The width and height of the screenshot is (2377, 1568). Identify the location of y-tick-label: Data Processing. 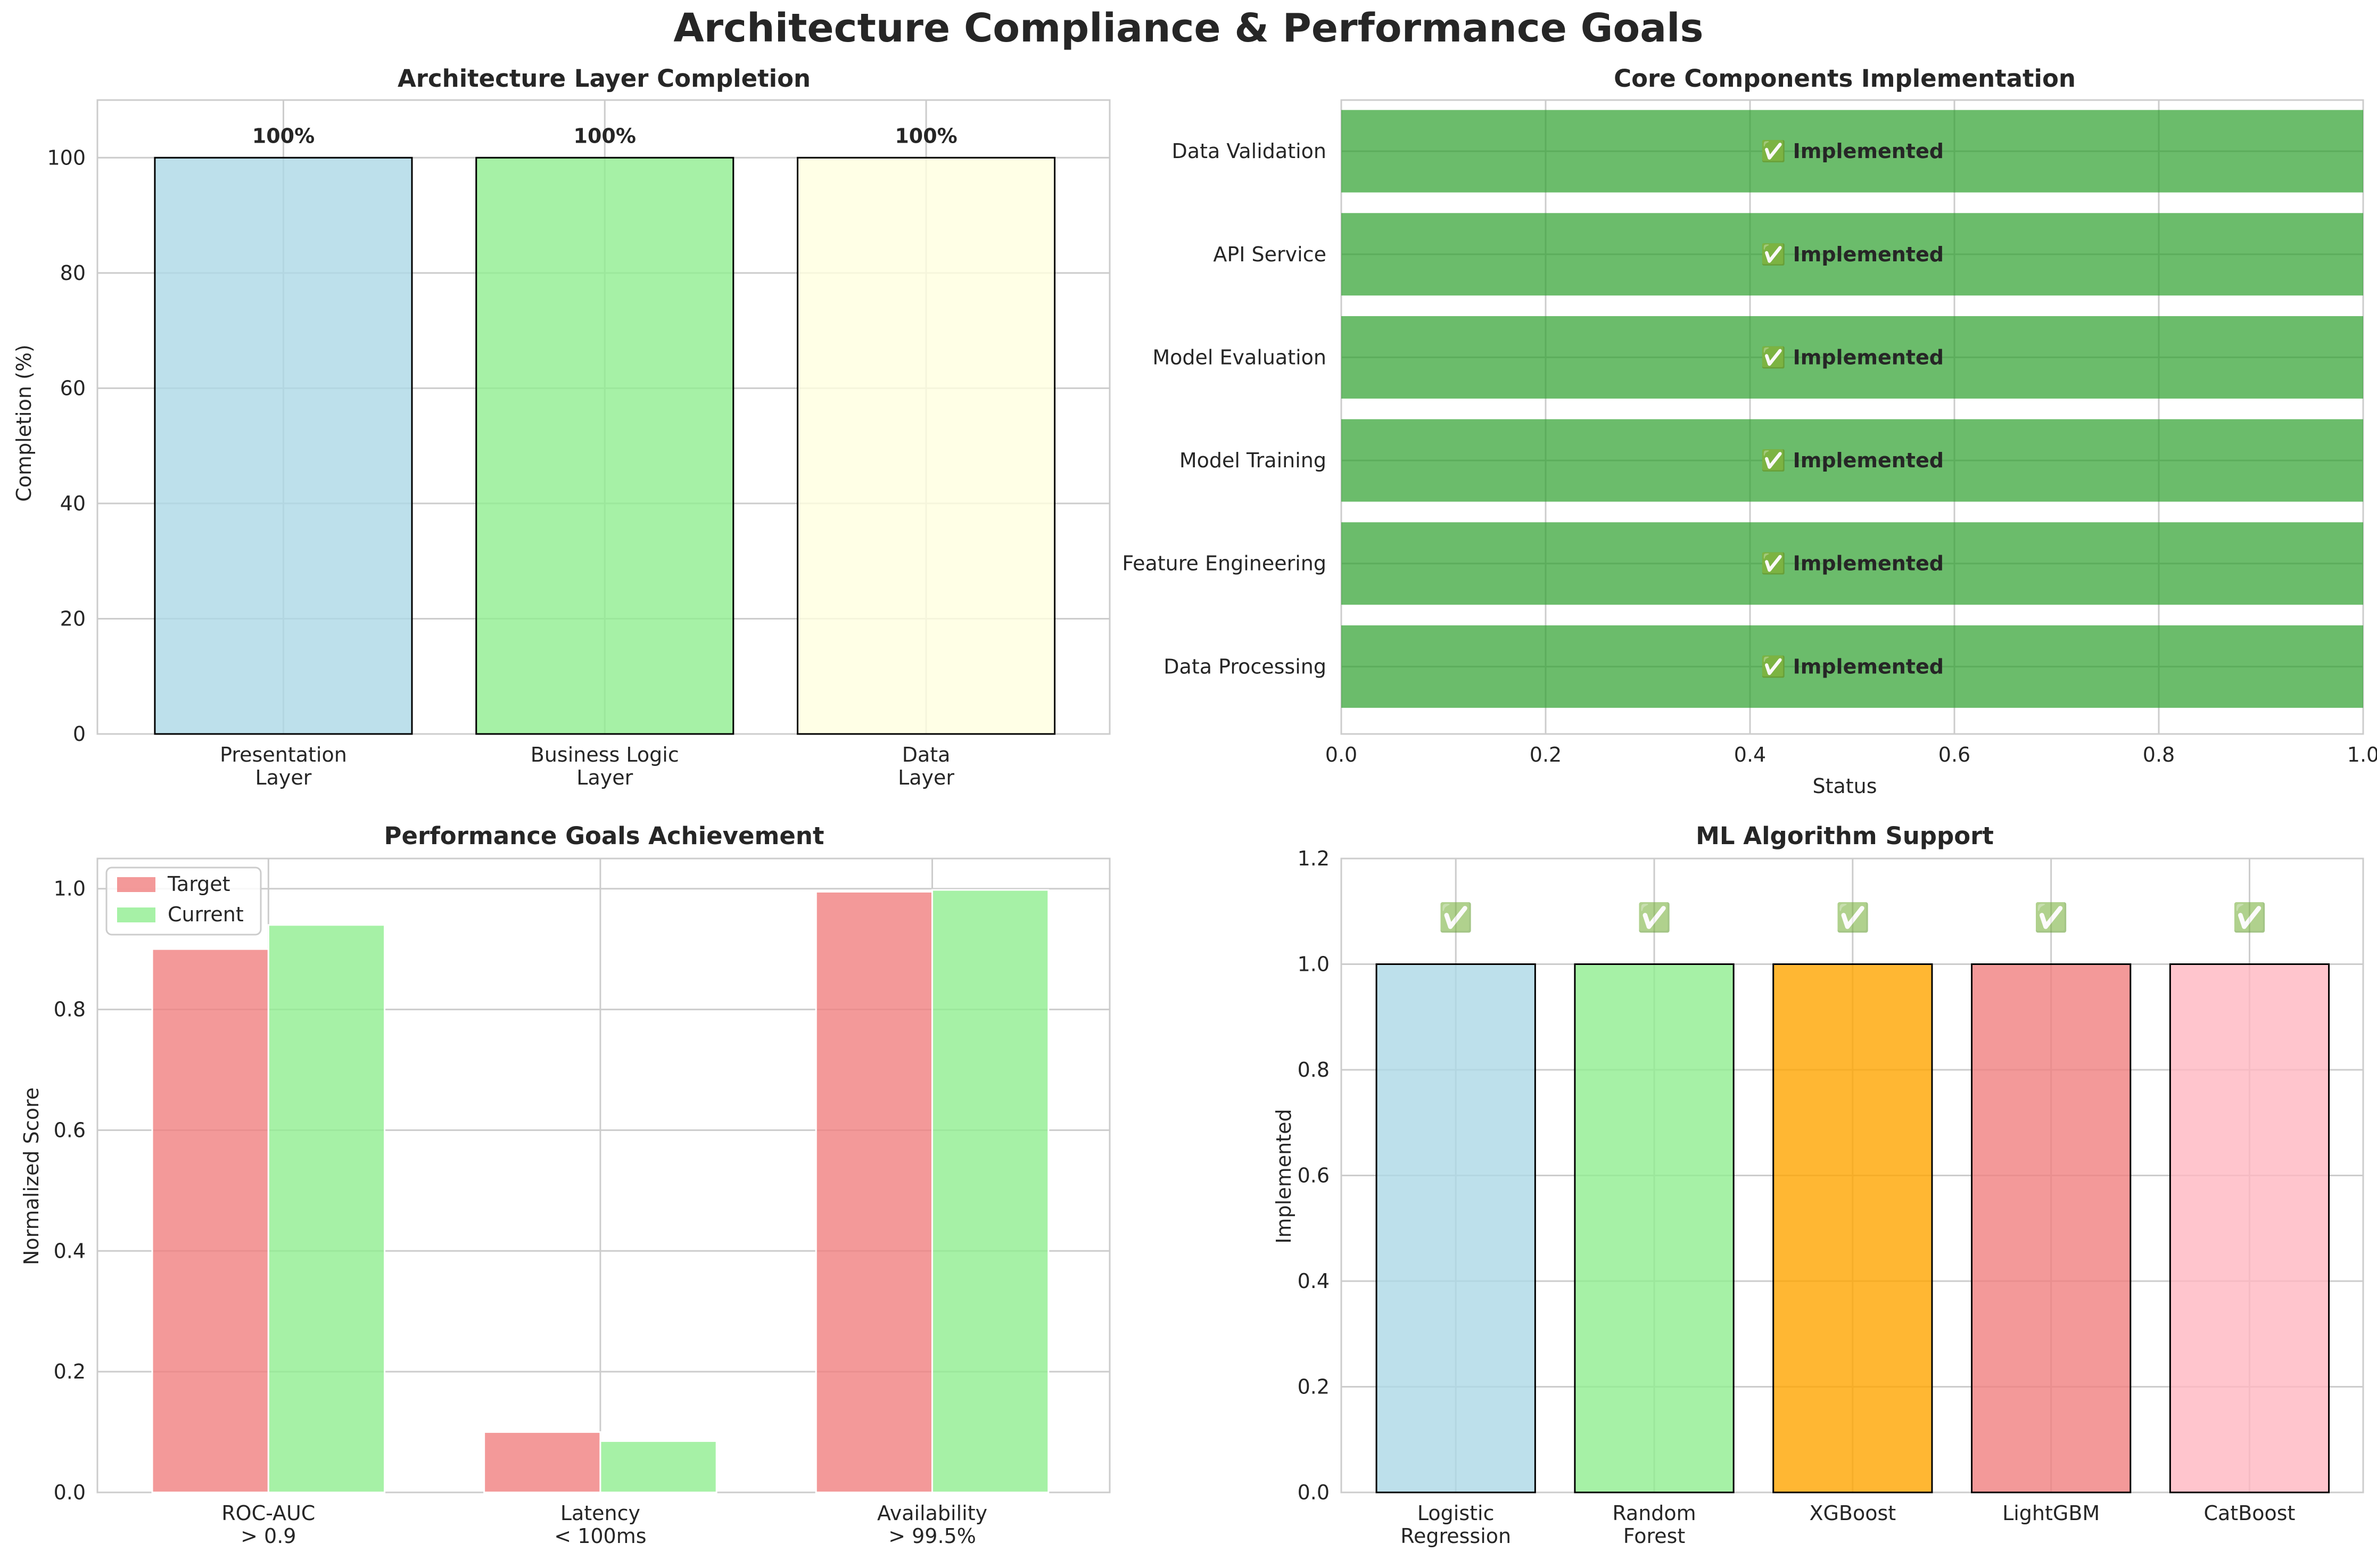
(1244, 666).